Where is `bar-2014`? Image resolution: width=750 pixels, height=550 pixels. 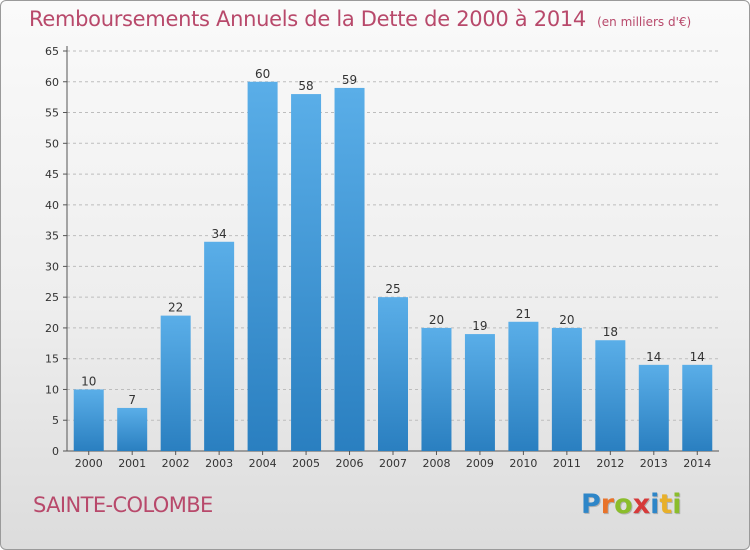 bar-2014 is located at coordinates (697, 407).